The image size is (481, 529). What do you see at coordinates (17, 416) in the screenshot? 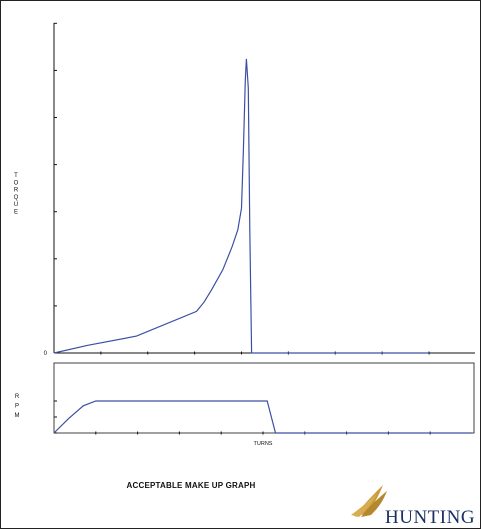
I see `rpm-axis-label-letter: M` at bounding box center [17, 416].